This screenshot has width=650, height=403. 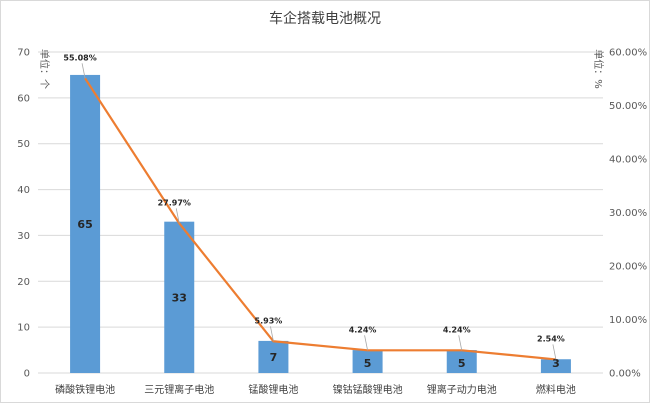 I want to click on right-tick-label: 20.00%, so click(x=628, y=267).